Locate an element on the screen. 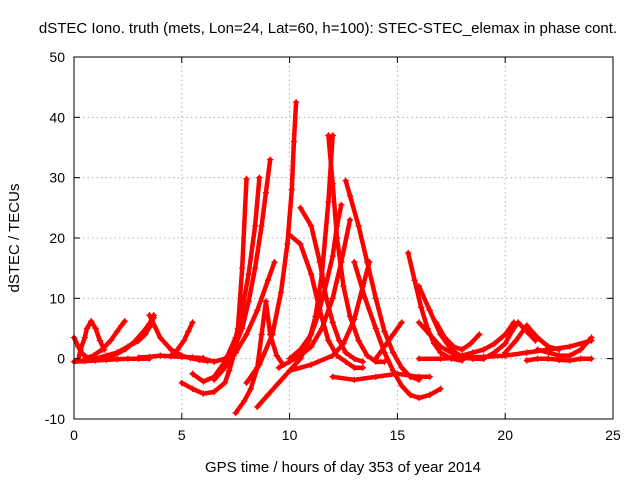 Image resolution: width=640 pixels, height=480 pixels. y-tick-label: -10 is located at coordinates (55, 419).